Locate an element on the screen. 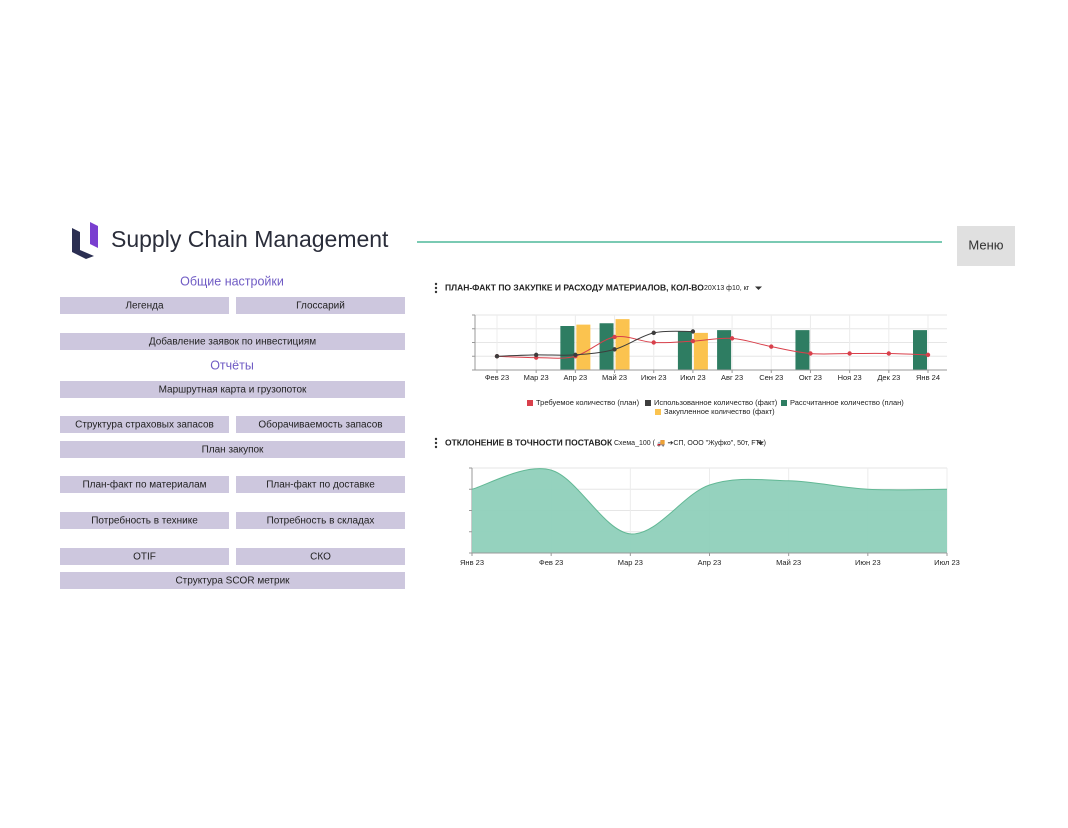 The image size is (1068, 828). x-tick-label: Окт 23 is located at coordinates (810, 377).